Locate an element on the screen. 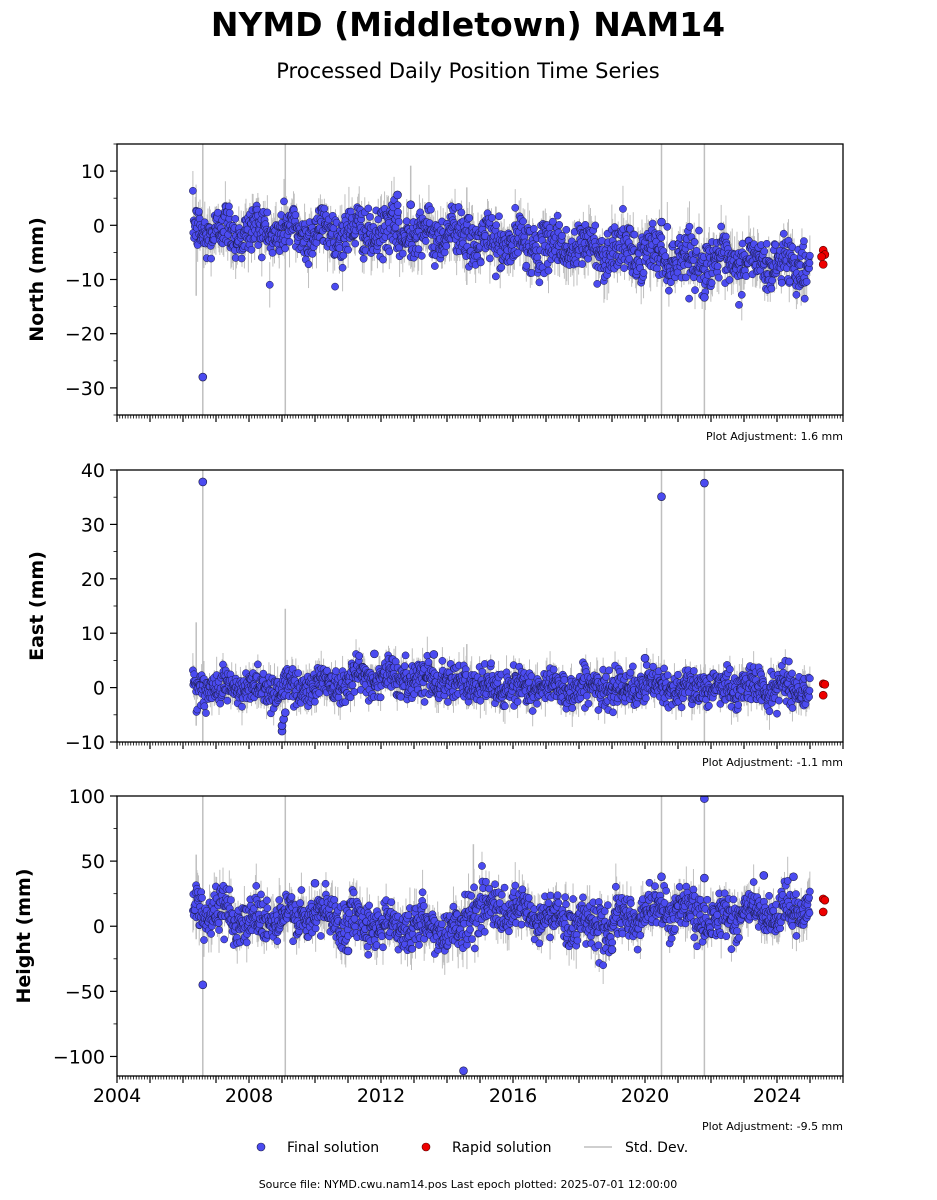 This screenshot has width=937, height=1200. final-solution-points-east is located at coordinates (501, 606).